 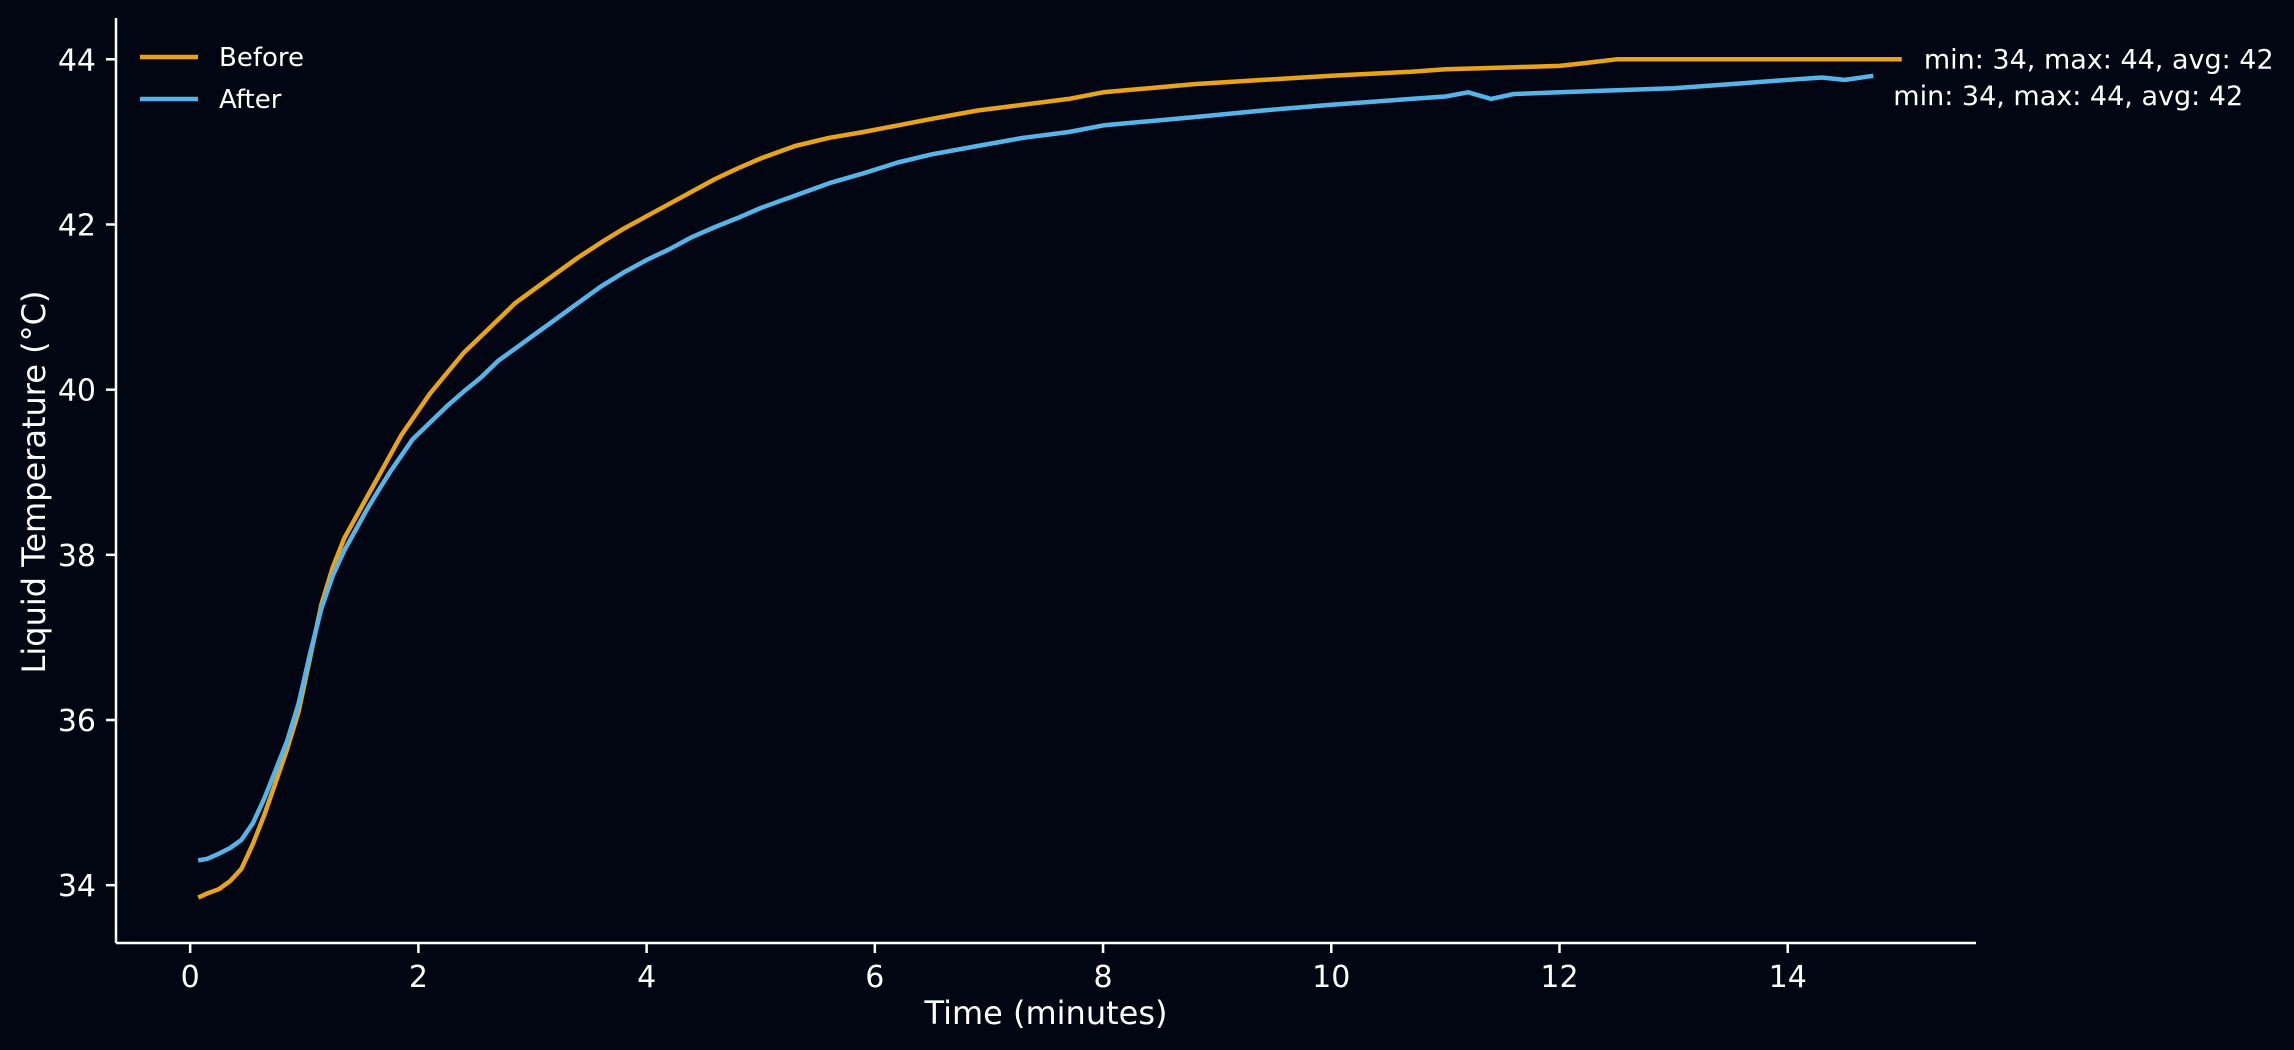 I want to click on y-tick-label: 34, so click(x=77, y=886).